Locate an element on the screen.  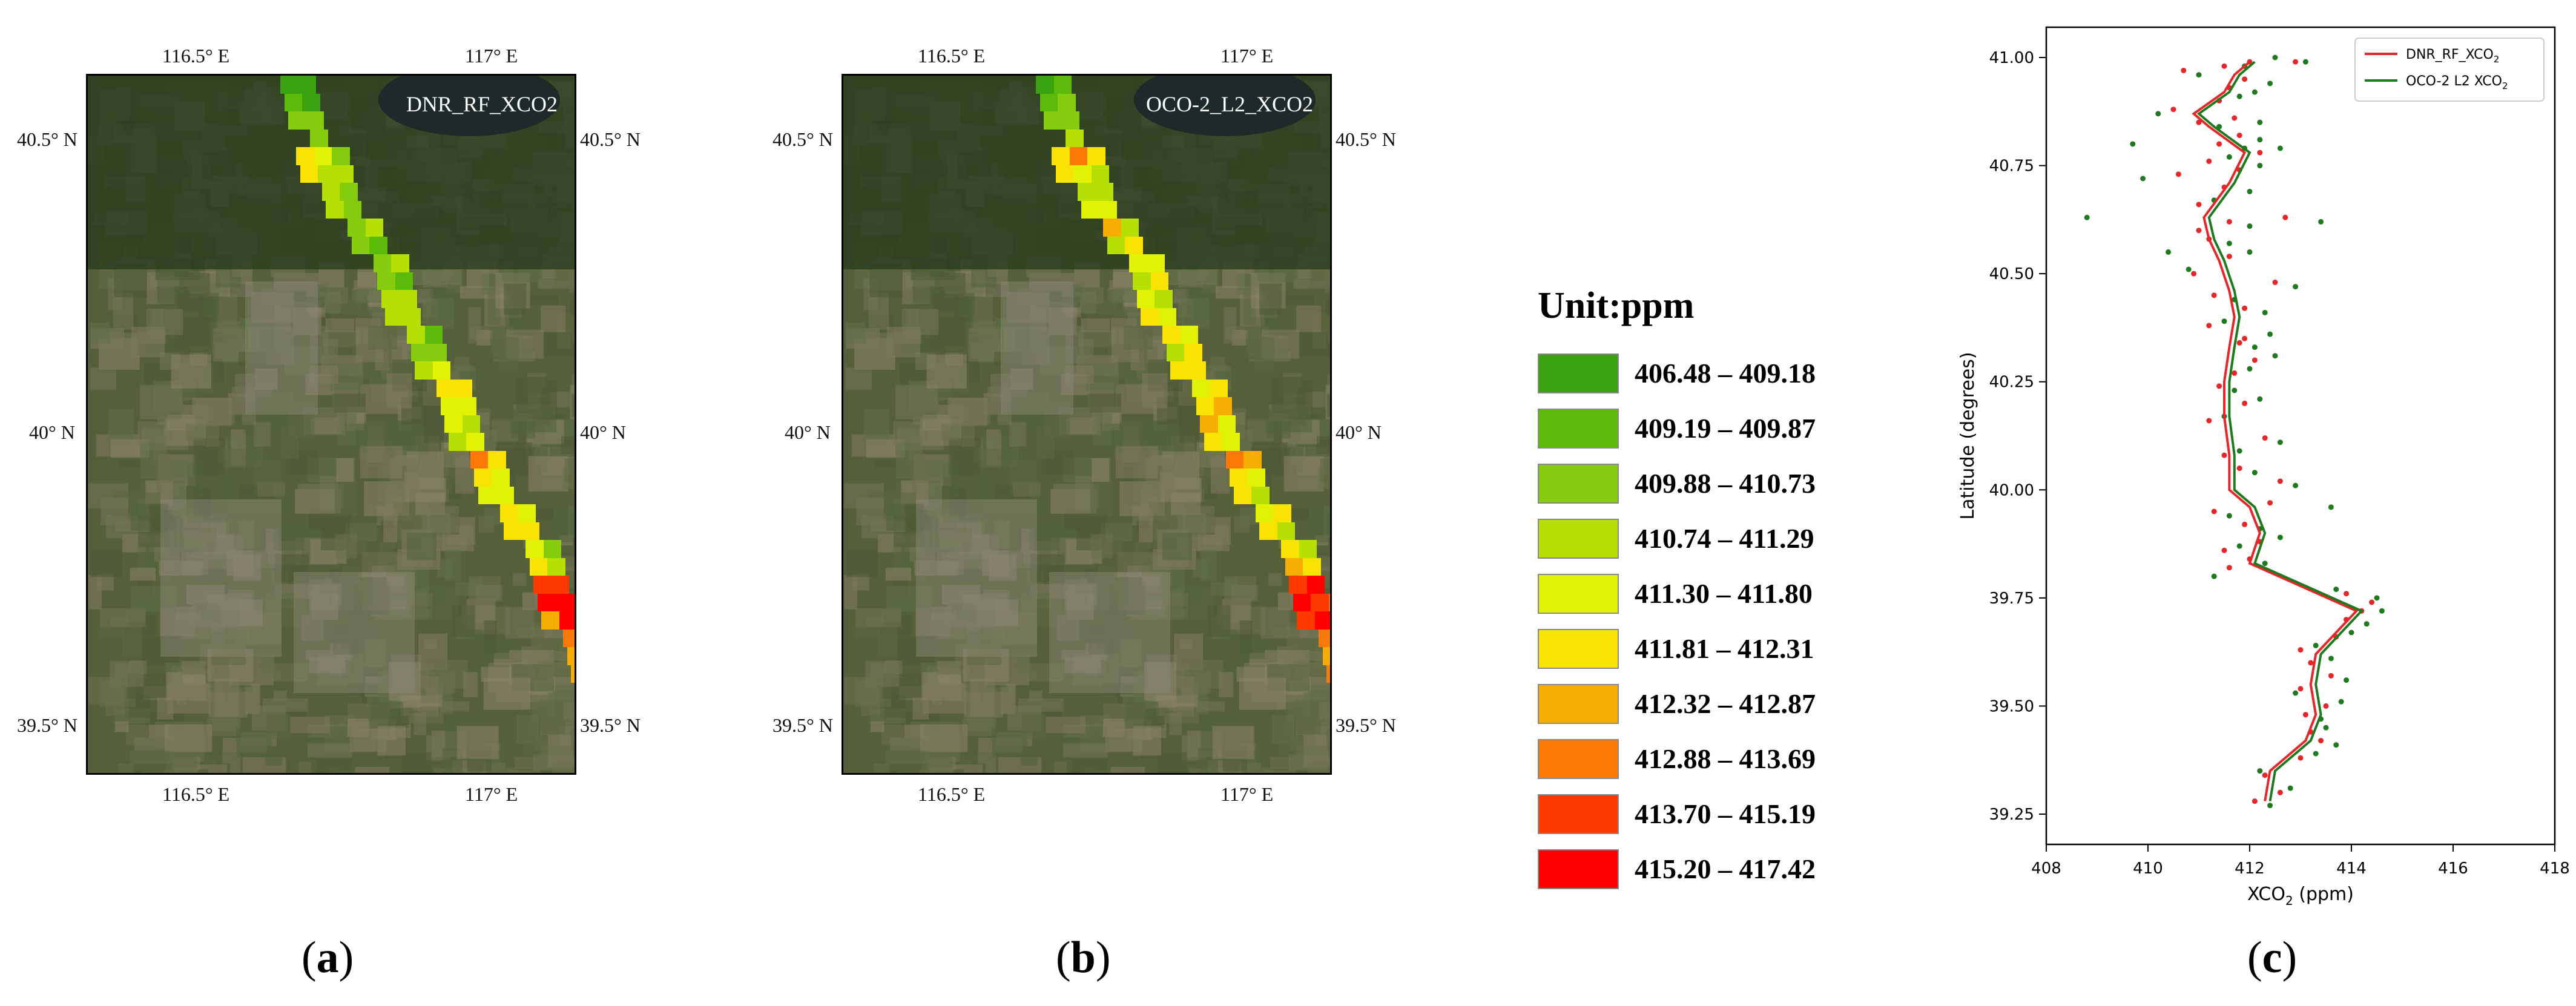
bottom-tick-b-1: 116.5° E is located at coordinates (952, 794).